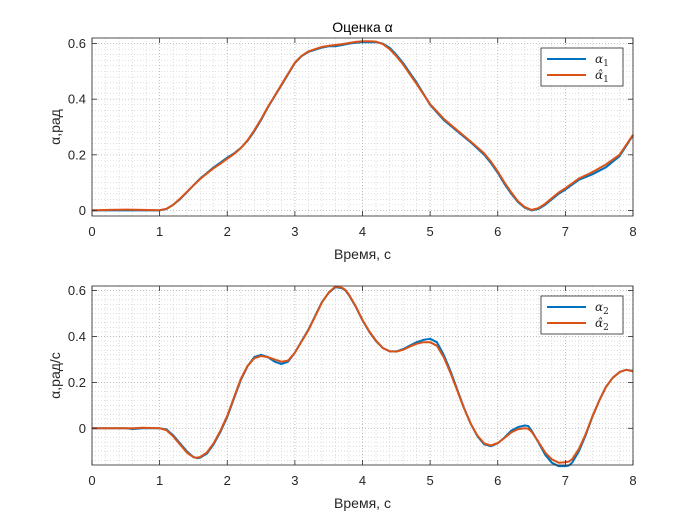  I want to click on legend-label-2: α̂2, so click(602, 324).